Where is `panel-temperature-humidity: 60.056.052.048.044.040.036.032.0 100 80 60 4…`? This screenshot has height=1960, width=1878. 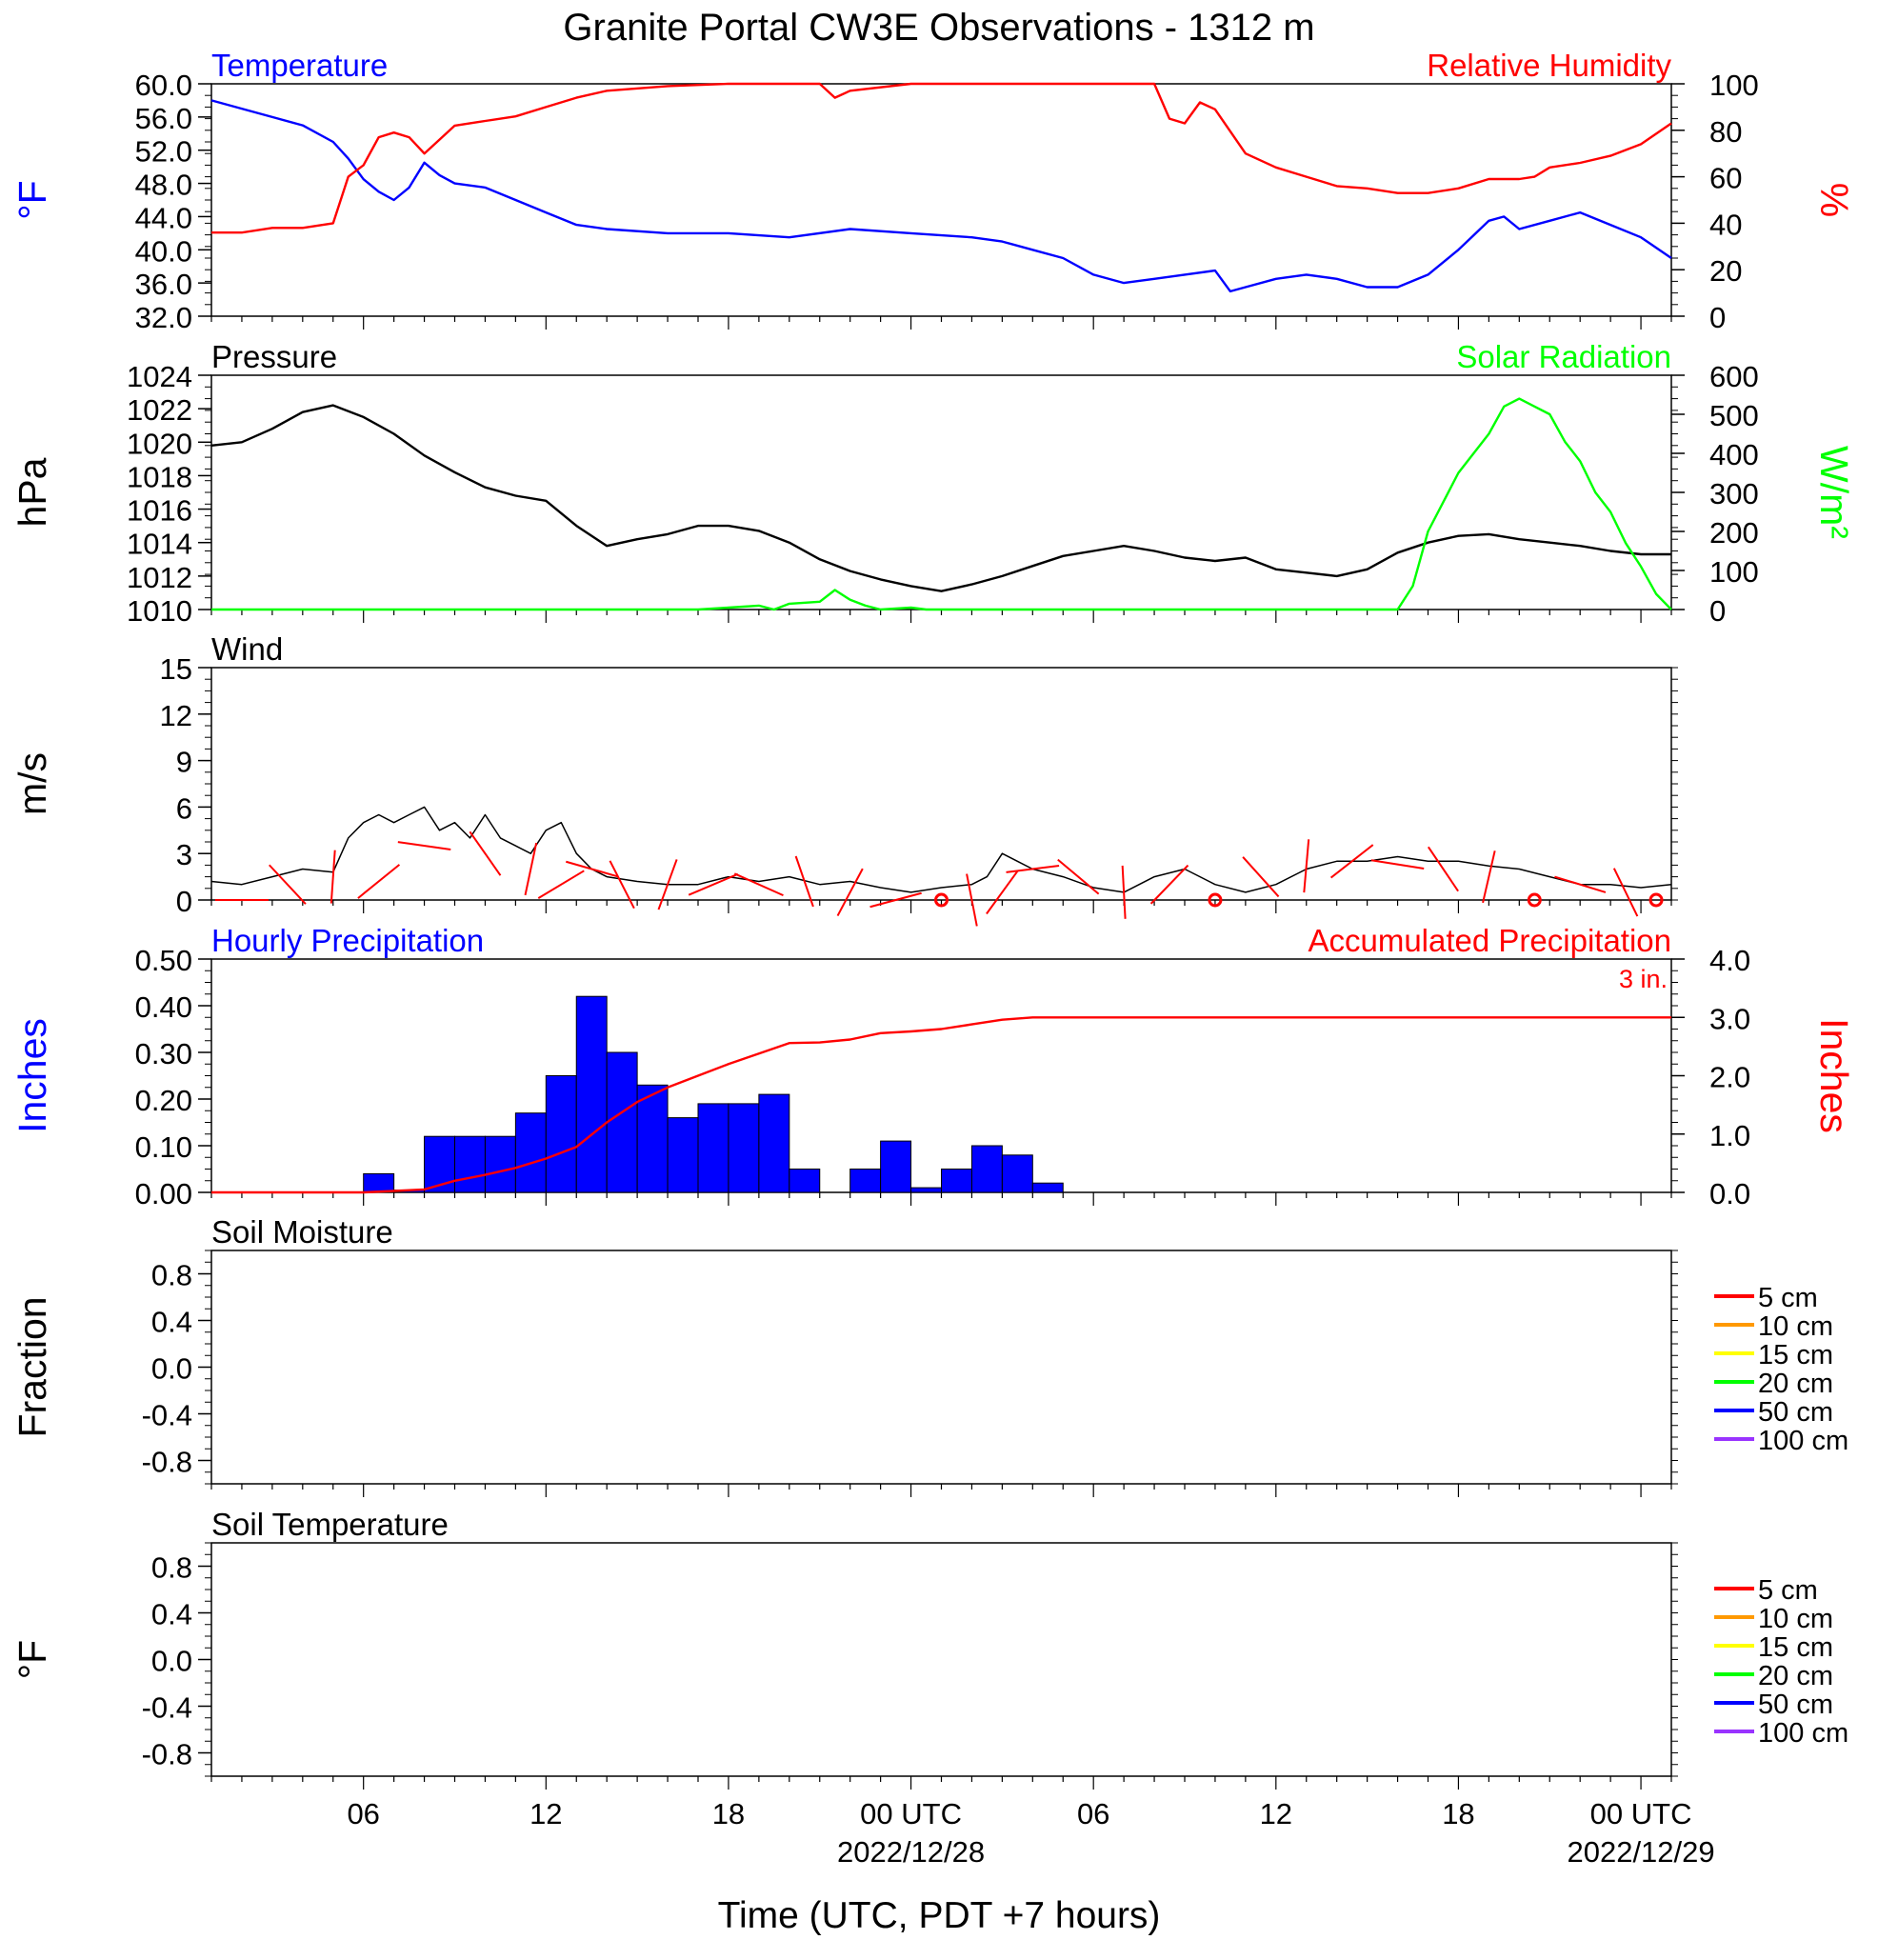 panel-temperature-humidity: 60.056.052.048.044.040.036.032.0 100 80 60 4… is located at coordinates (933, 191).